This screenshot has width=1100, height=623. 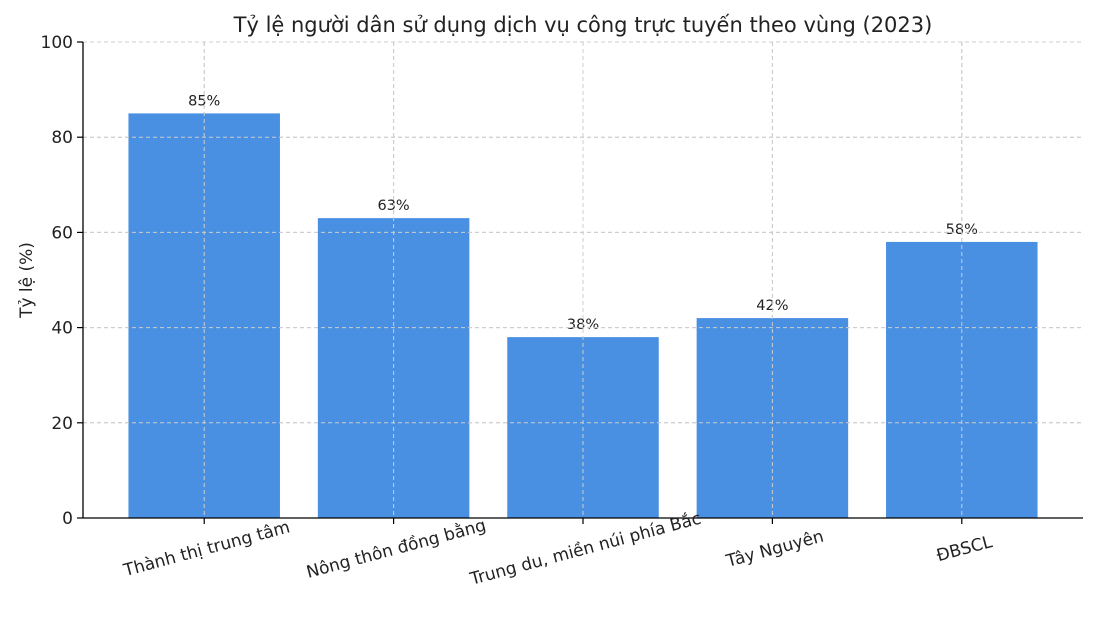 I want to click on y-axis-label: Tỷ lệ (%), so click(x=27, y=280).